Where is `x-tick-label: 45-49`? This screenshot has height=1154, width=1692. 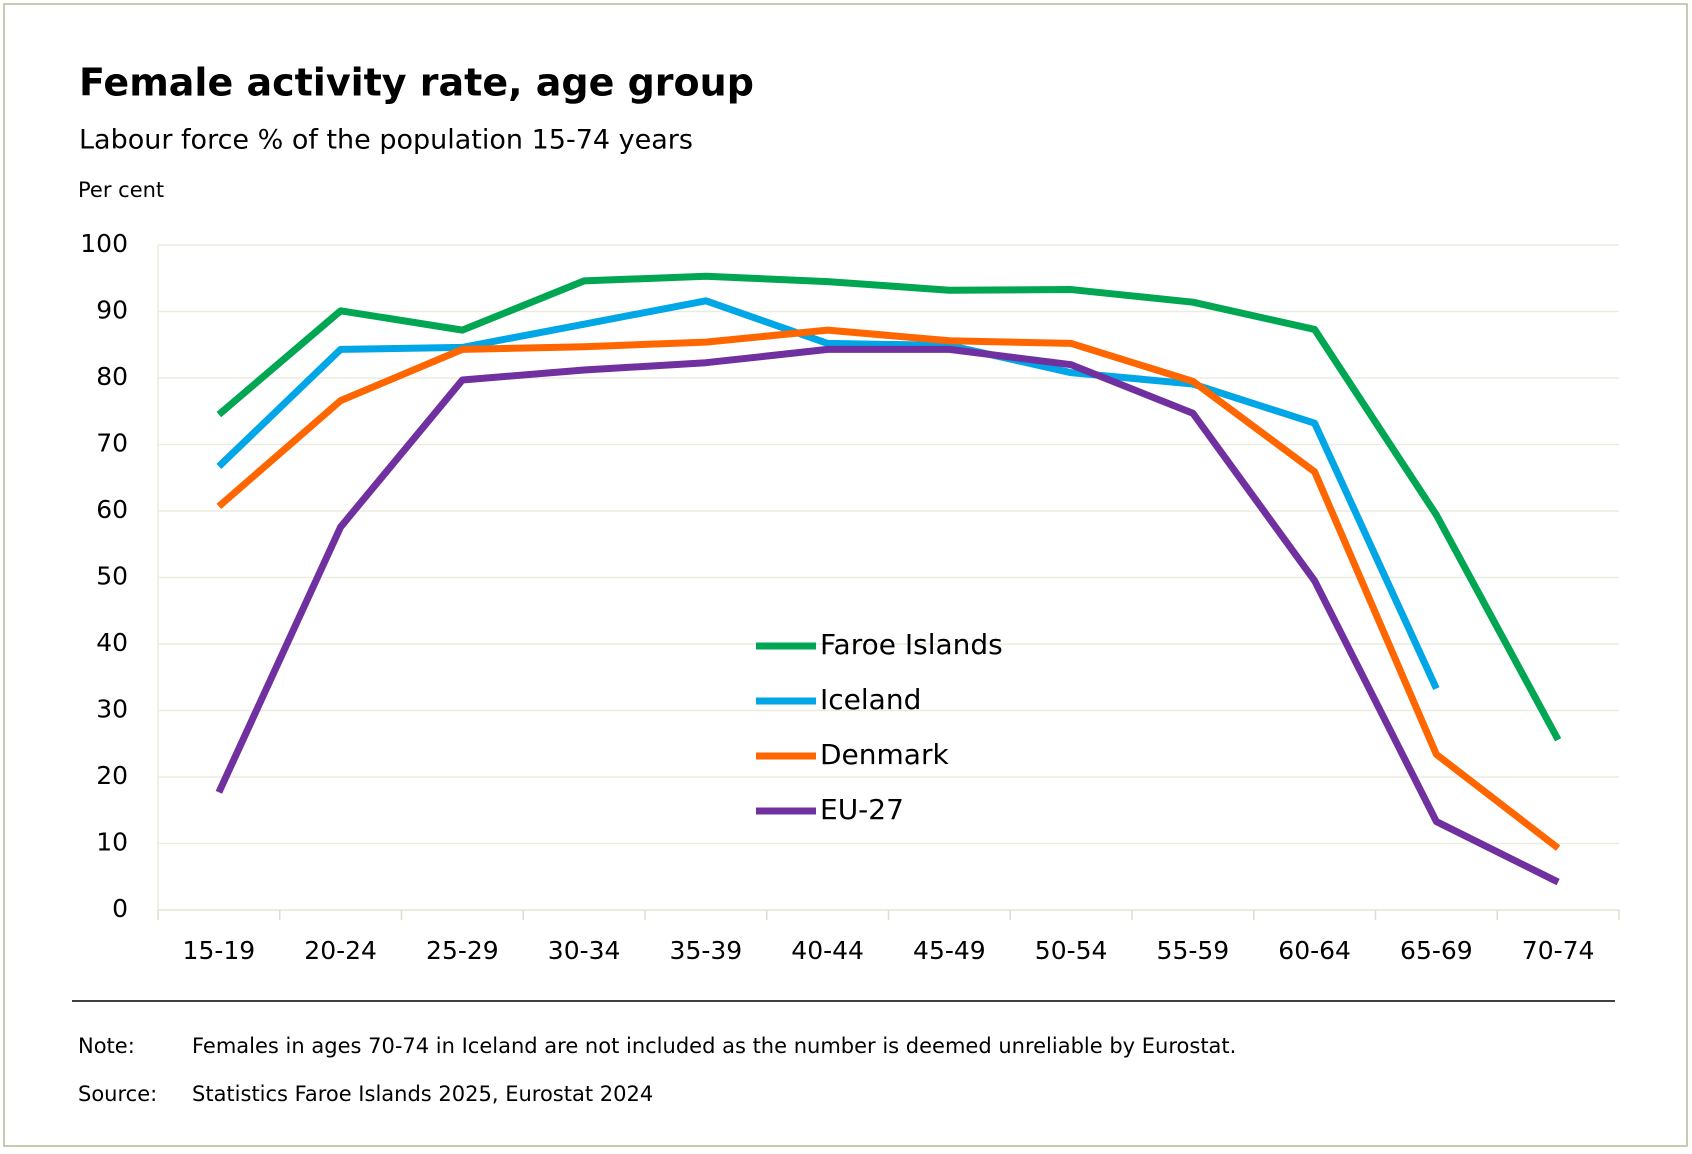
x-tick-label: 45-49 is located at coordinates (949, 950).